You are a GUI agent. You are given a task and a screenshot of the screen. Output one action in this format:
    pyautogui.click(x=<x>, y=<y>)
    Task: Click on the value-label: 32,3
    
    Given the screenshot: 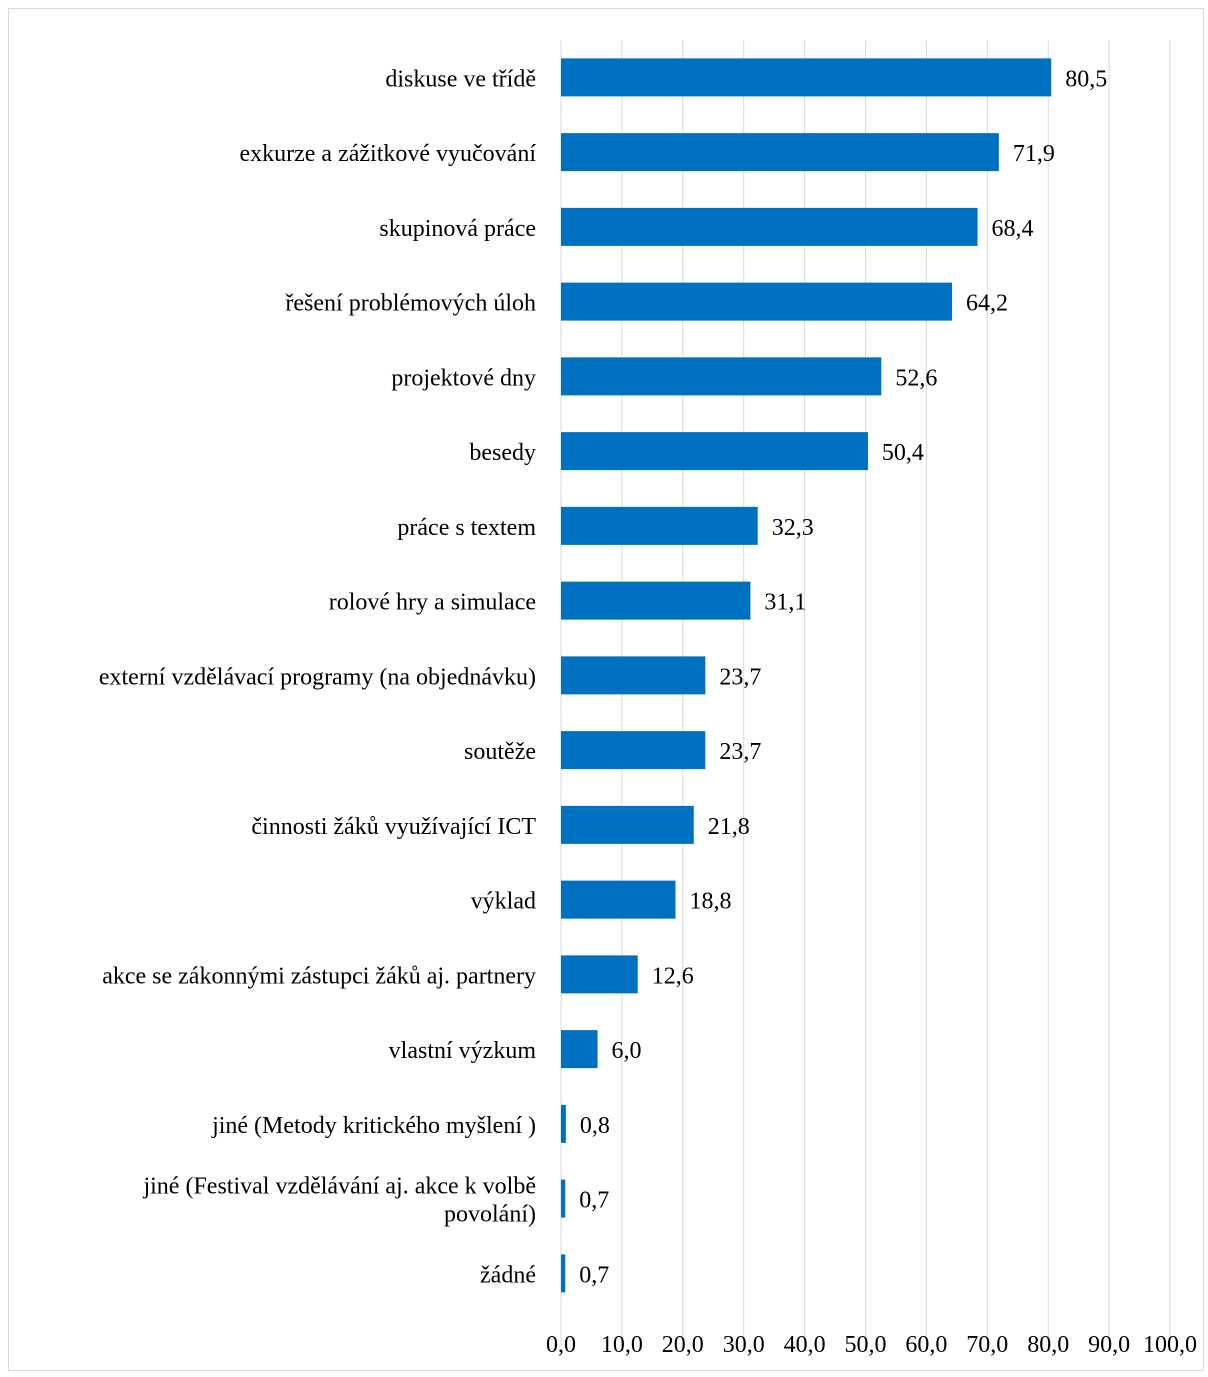 What is the action you would take?
    pyautogui.click(x=793, y=528)
    